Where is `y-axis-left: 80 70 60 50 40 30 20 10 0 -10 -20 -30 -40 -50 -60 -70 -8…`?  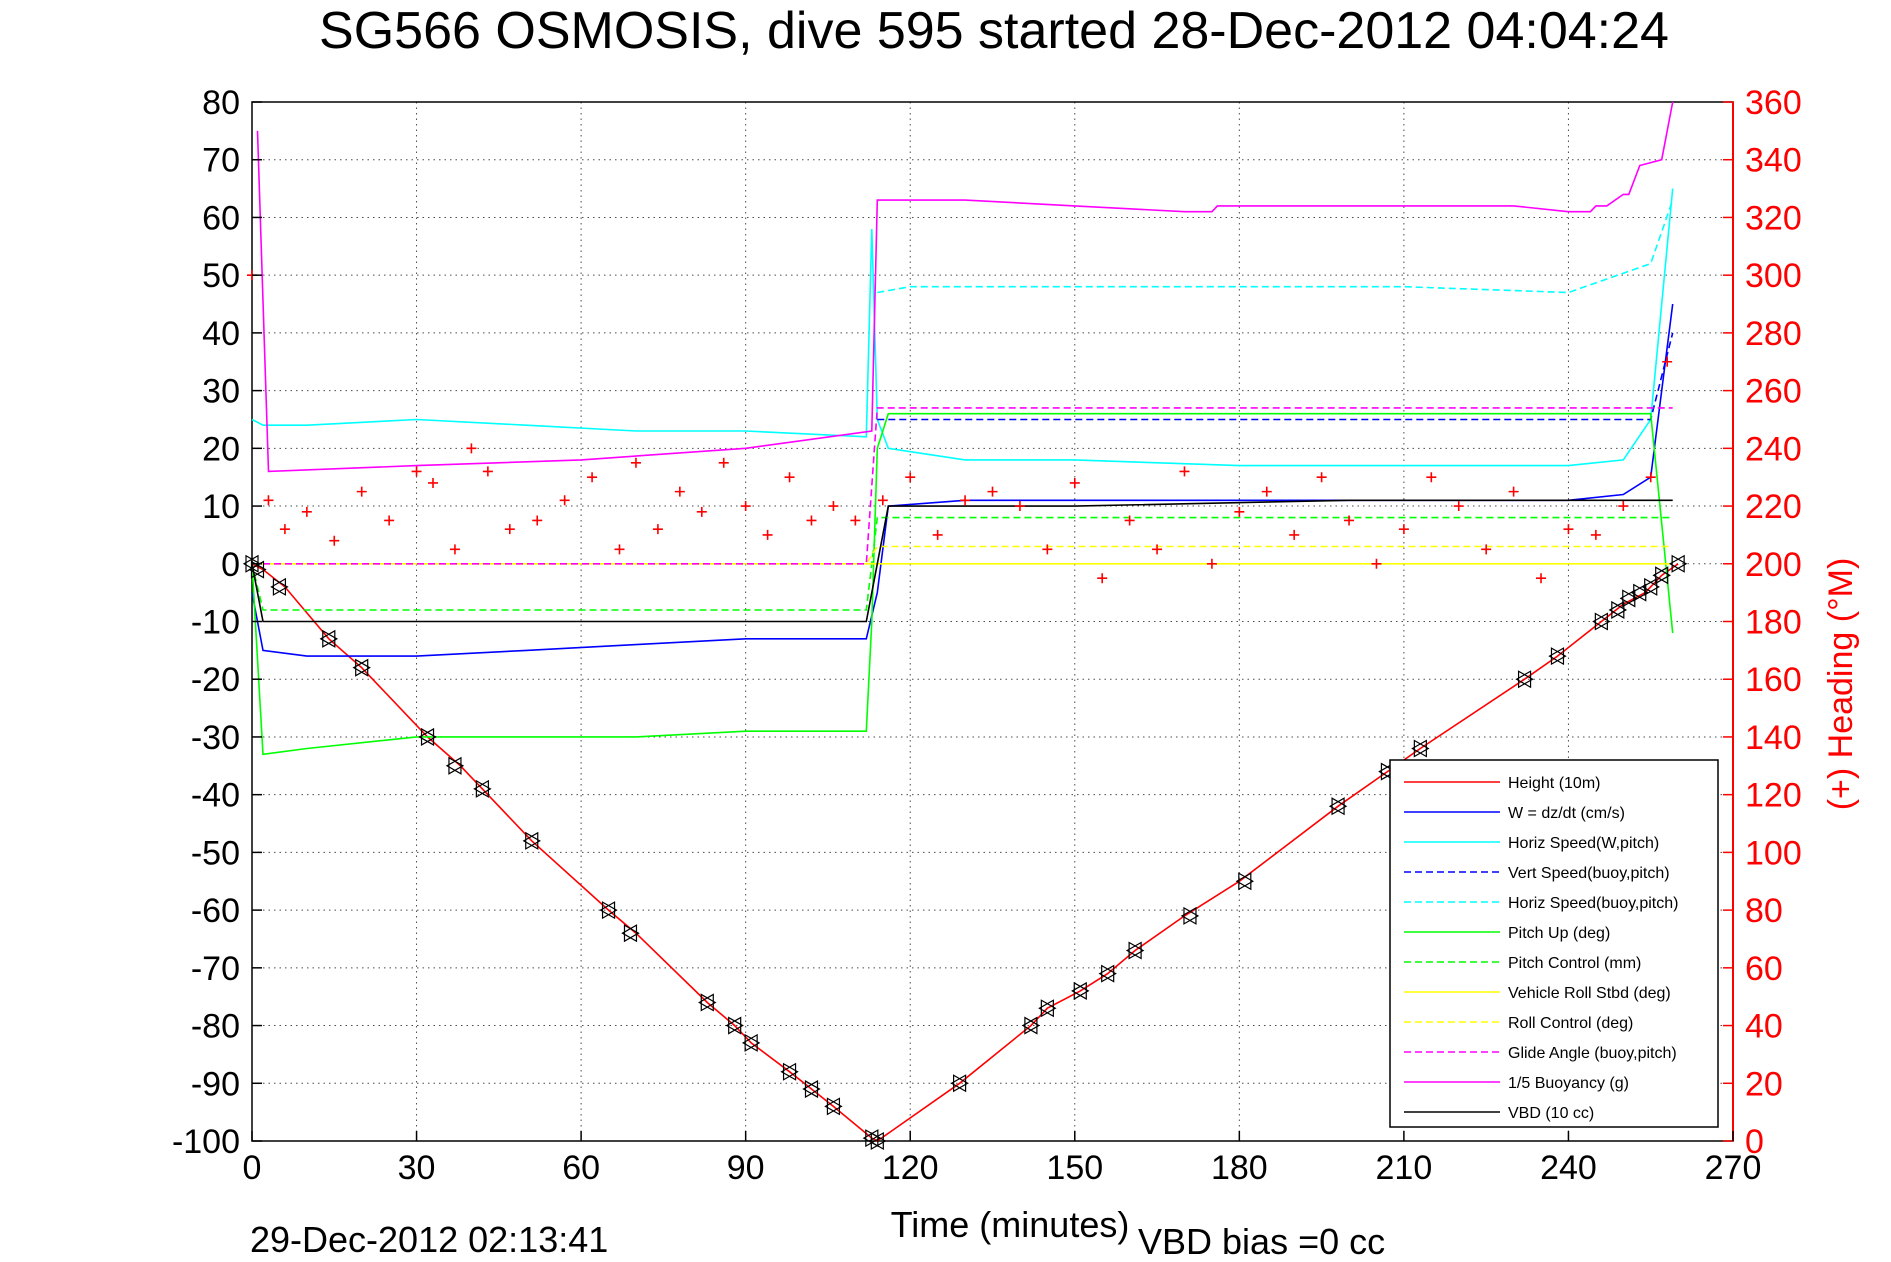 y-axis-left: 80 70 60 50 40 30 20 10 0 -10 -20 -30 -40 -50 -60 -70 -8… is located at coordinates (217, 622).